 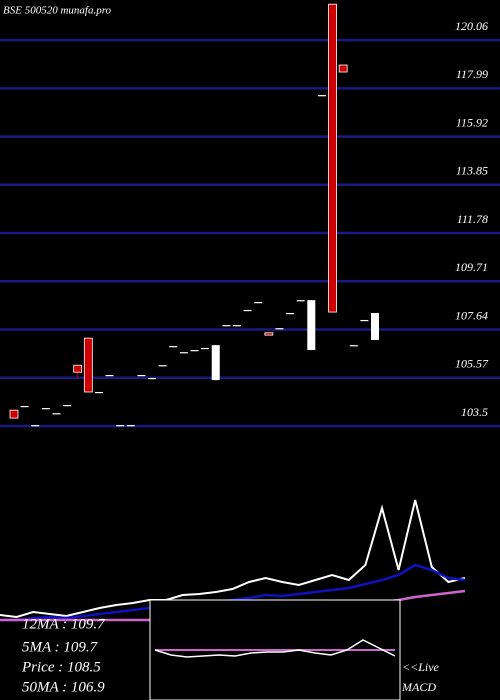 What do you see at coordinates (474, 412) in the screenshot?
I see `y-tick-label: 103.5` at bounding box center [474, 412].